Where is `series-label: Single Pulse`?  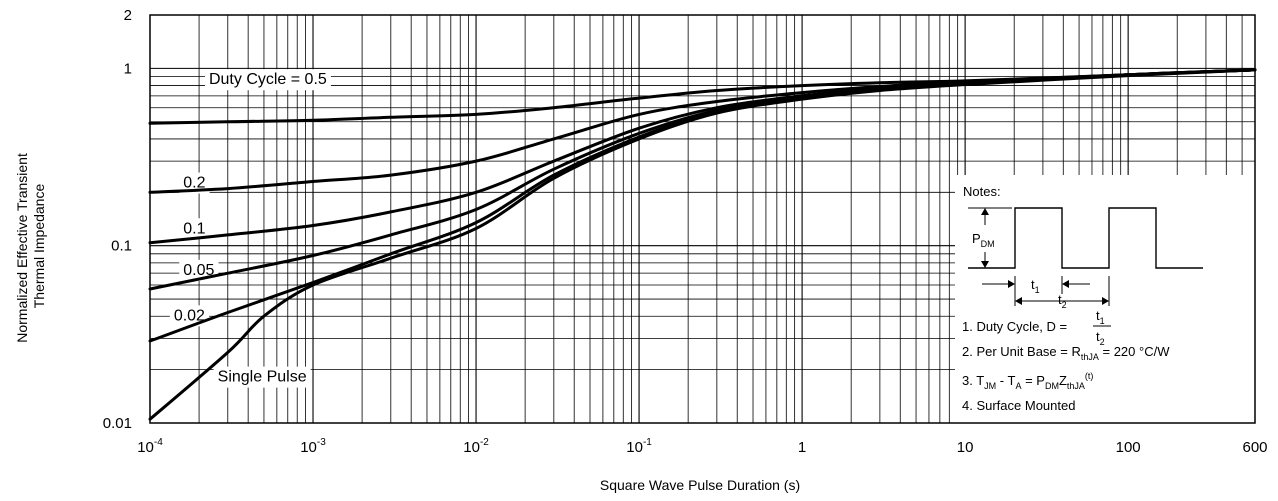
series-label: Single Pulse is located at coordinates (262, 377).